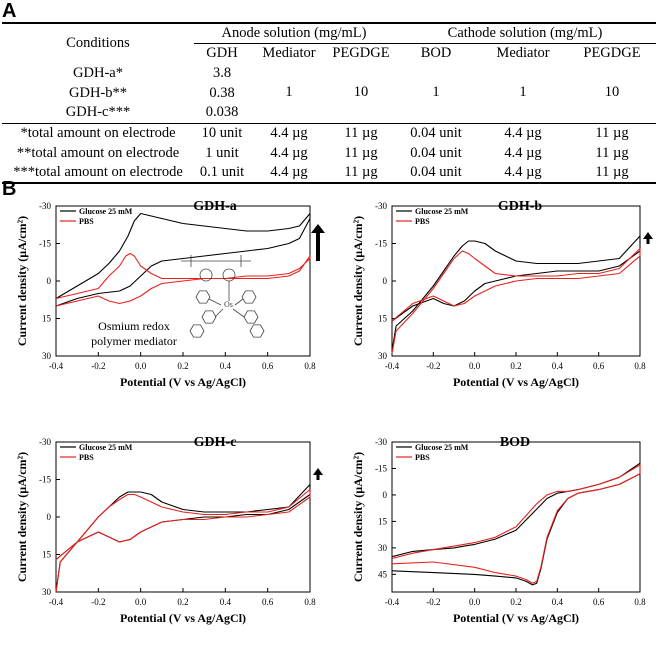  Describe the element at coordinates (9, 11) in the screenshot. I see `panel-a-label: A` at that location.